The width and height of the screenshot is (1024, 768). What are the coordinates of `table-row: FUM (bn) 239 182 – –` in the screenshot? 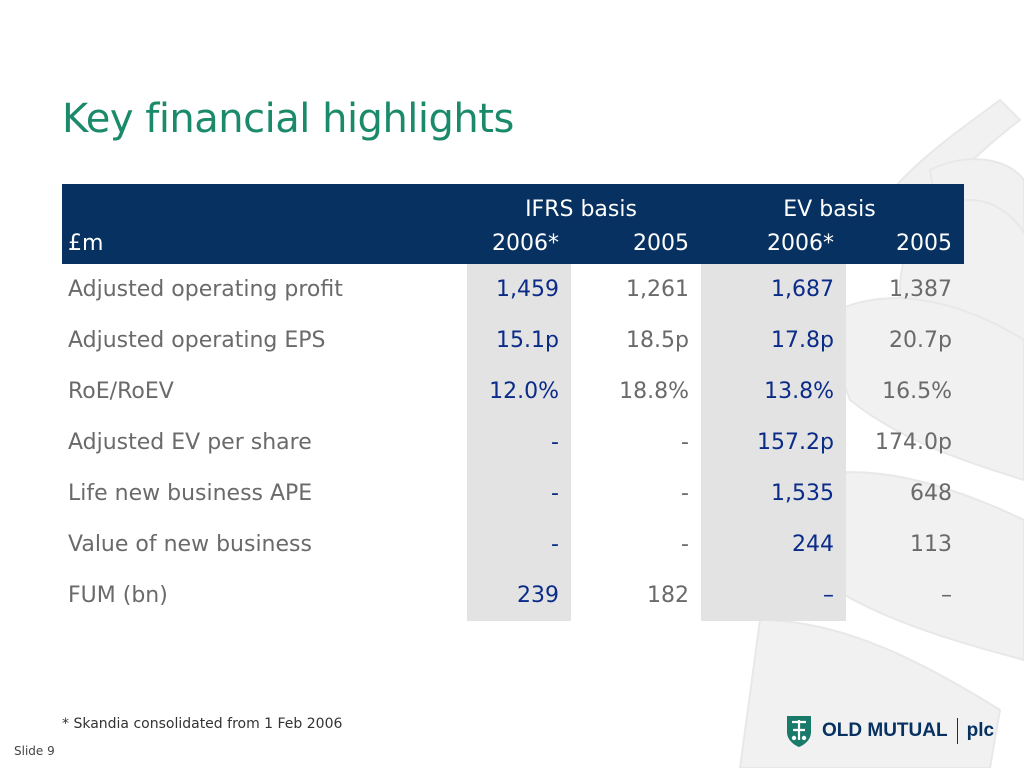 It's located at (513, 595).